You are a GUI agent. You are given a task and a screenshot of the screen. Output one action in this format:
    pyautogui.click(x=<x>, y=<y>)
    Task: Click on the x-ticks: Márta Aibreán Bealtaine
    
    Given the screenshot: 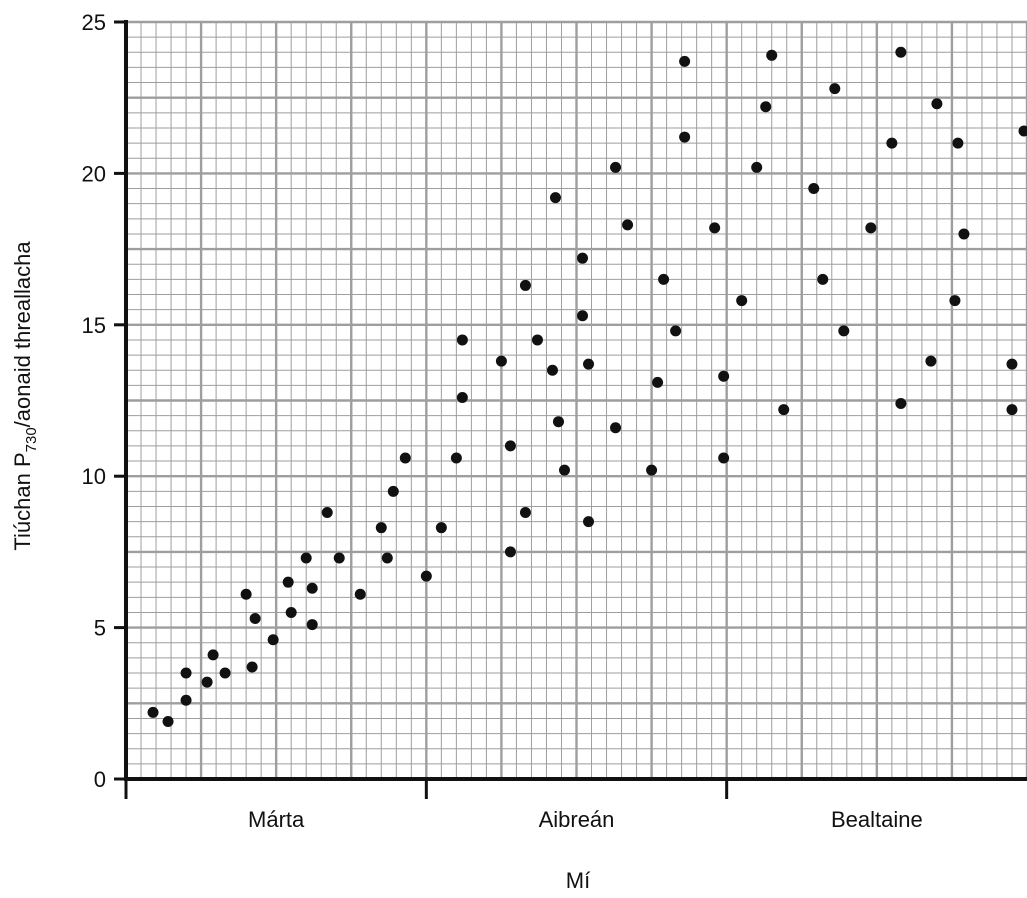 What is the action you would take?
    pyautogui.click(x=523, y=805)
    